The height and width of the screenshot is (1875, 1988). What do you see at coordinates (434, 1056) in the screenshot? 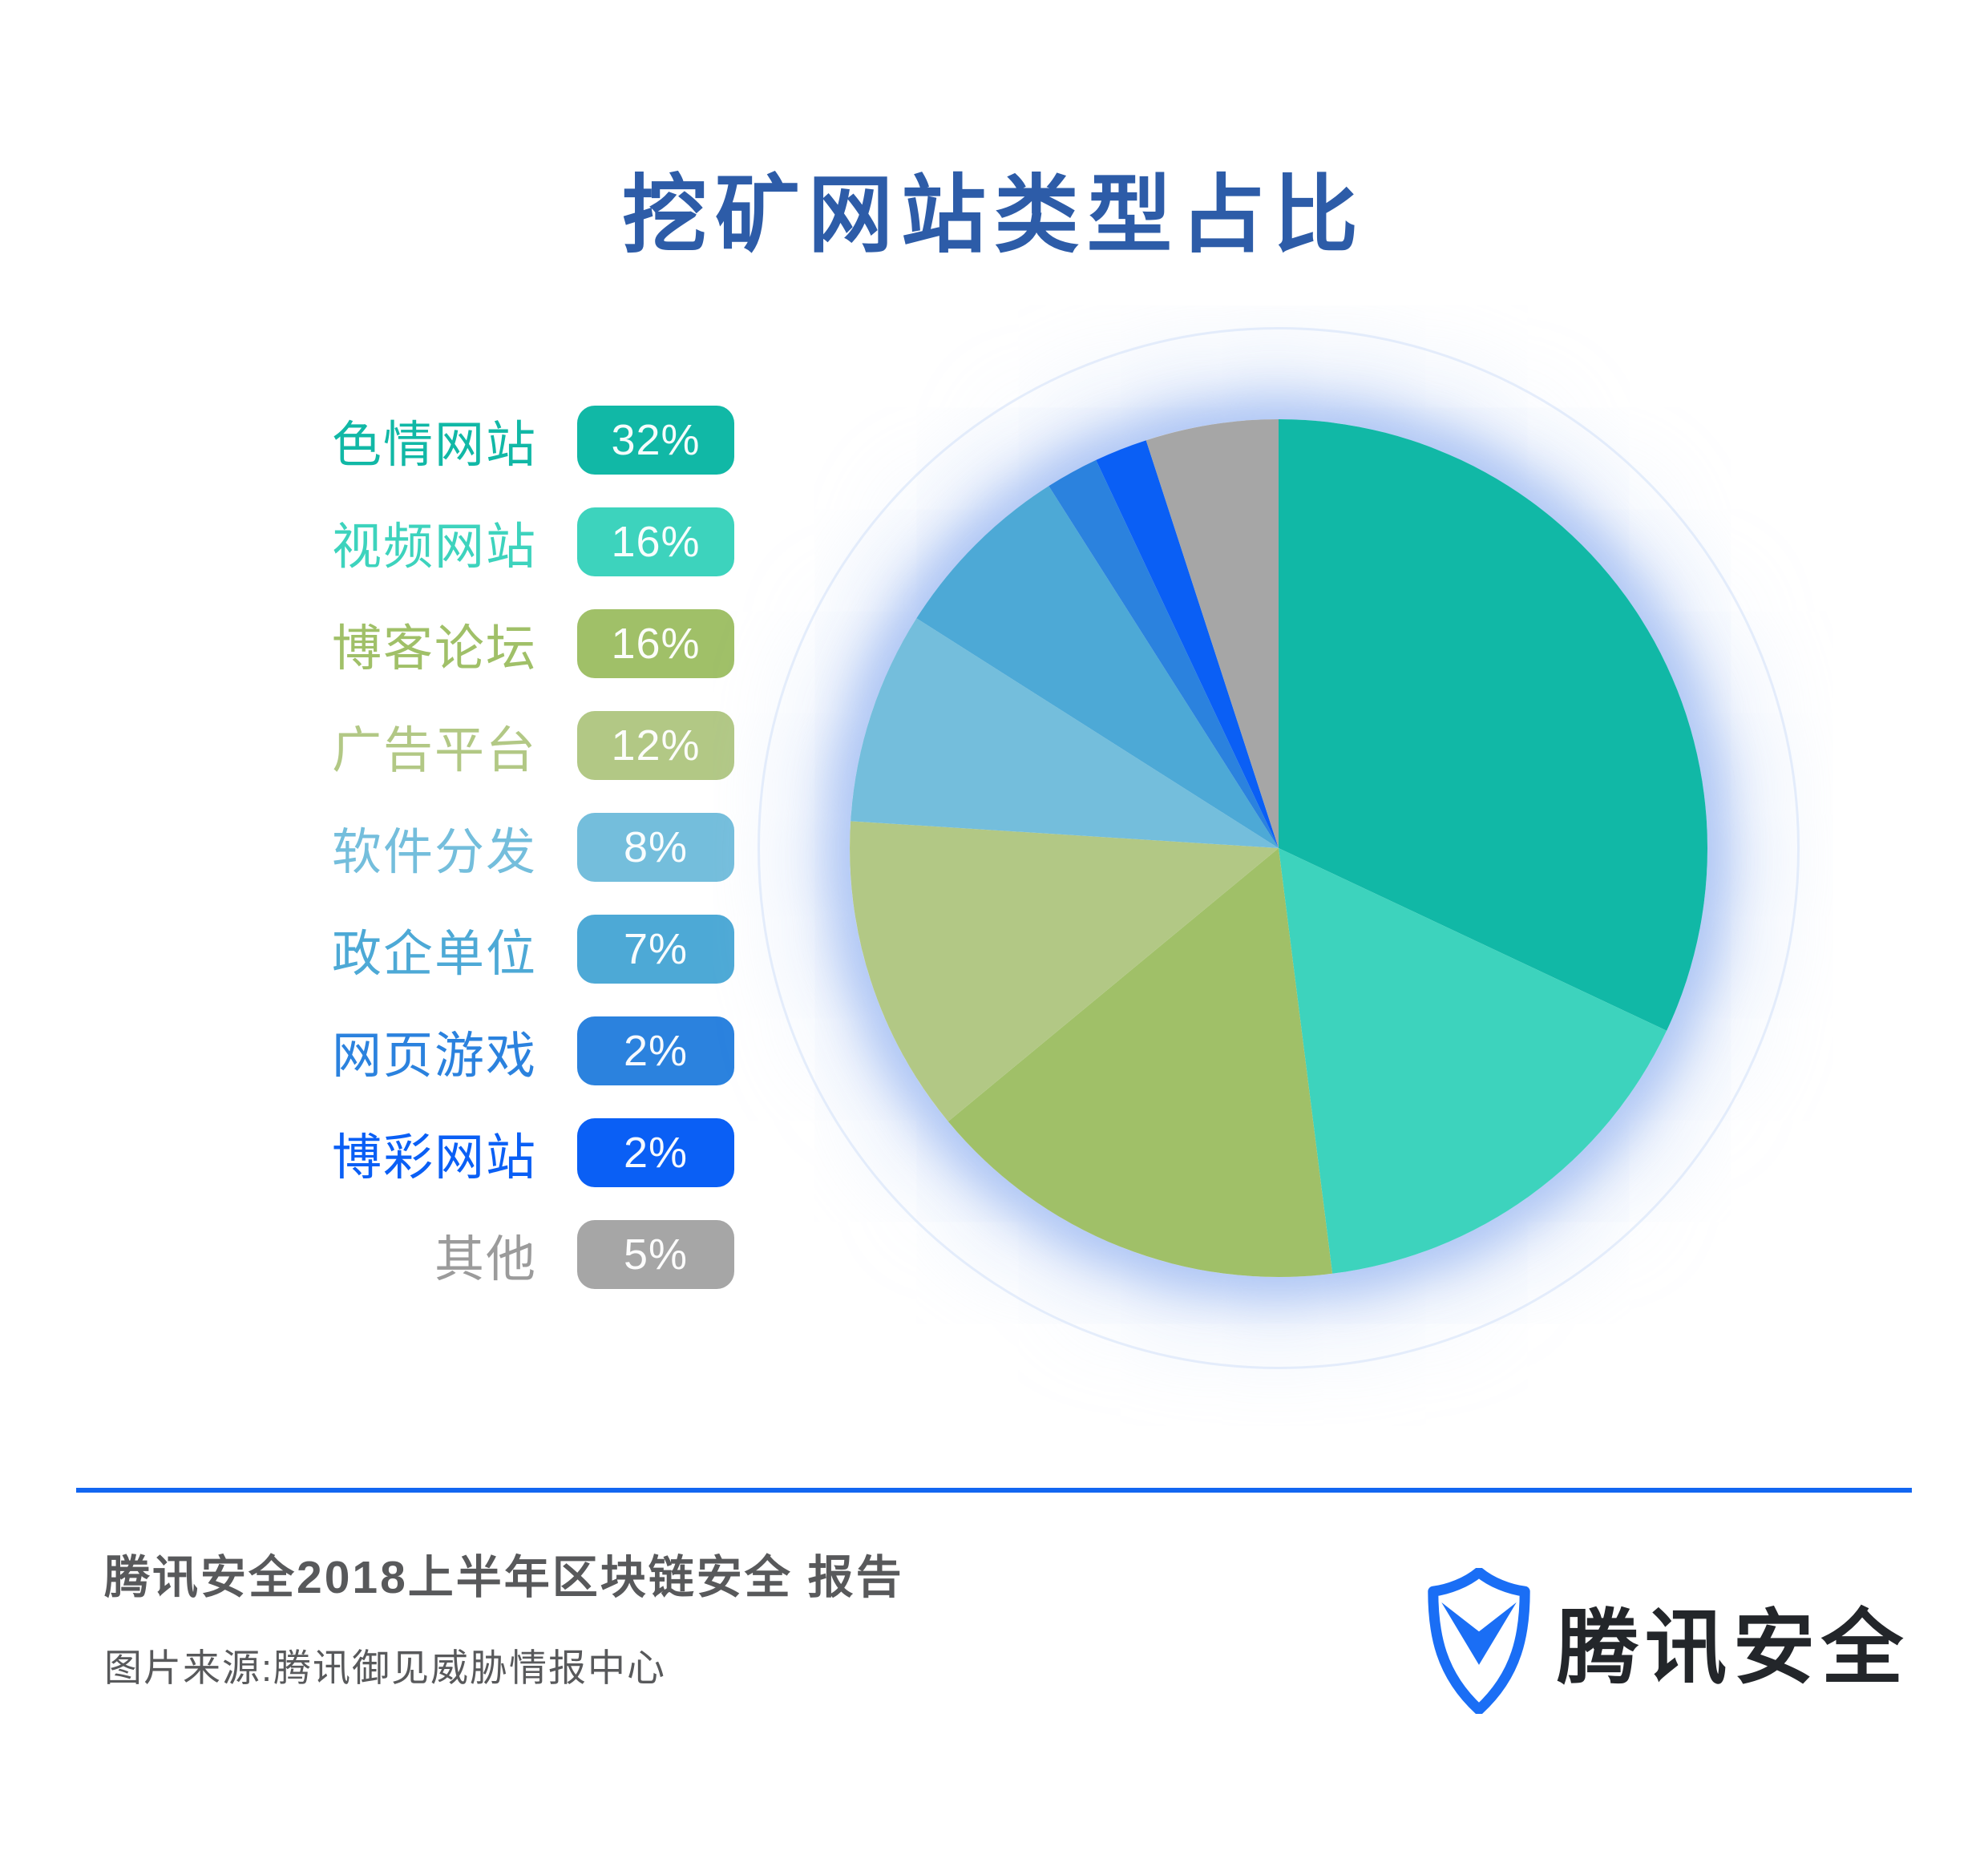
I see `legend-label: 网页游戏` at bounding box center [434, 1056].